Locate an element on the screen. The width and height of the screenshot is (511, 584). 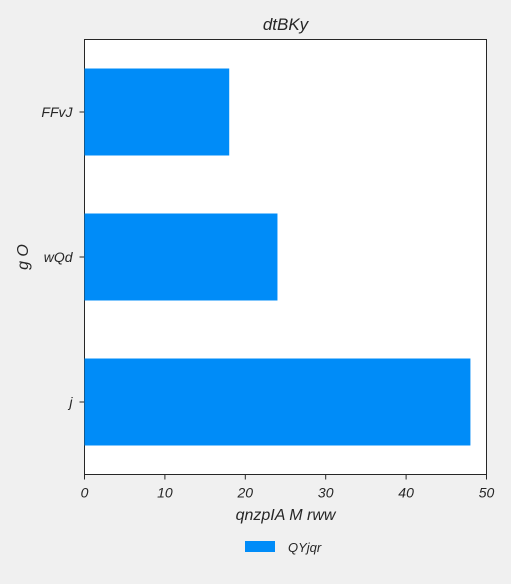
legend-label: QYjqr is located at coordinates (305, 547).